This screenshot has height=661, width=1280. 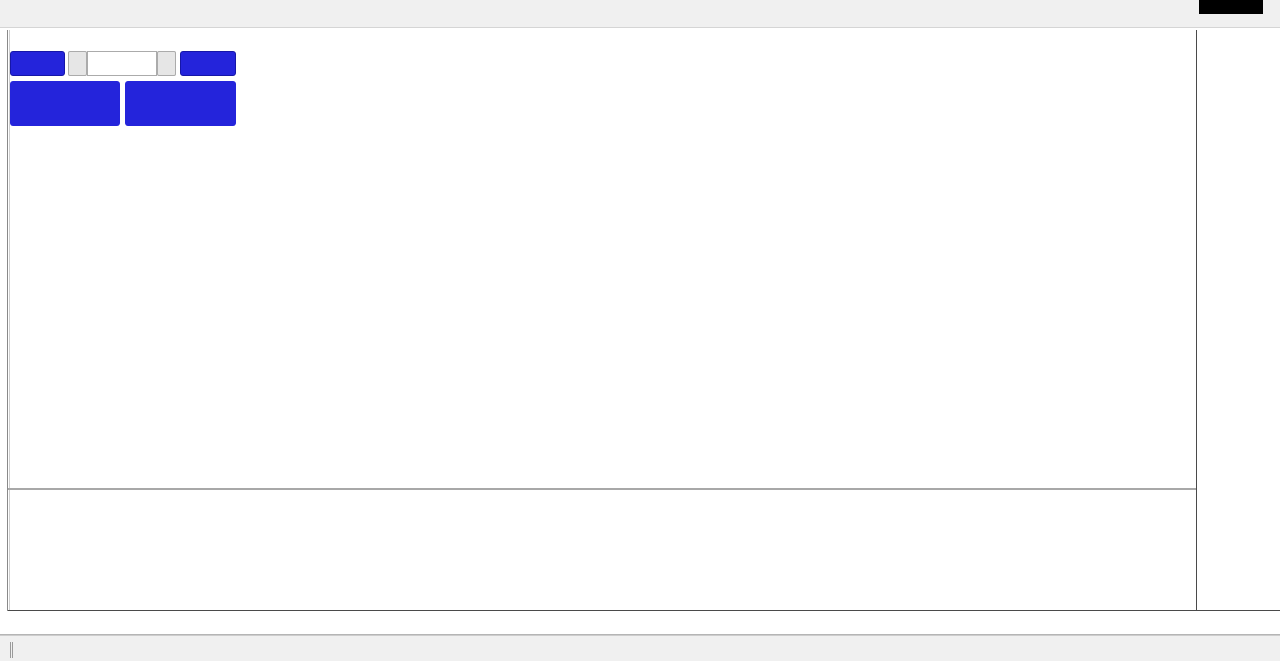 I want to click on buy-button, so click(x=208, y=63).